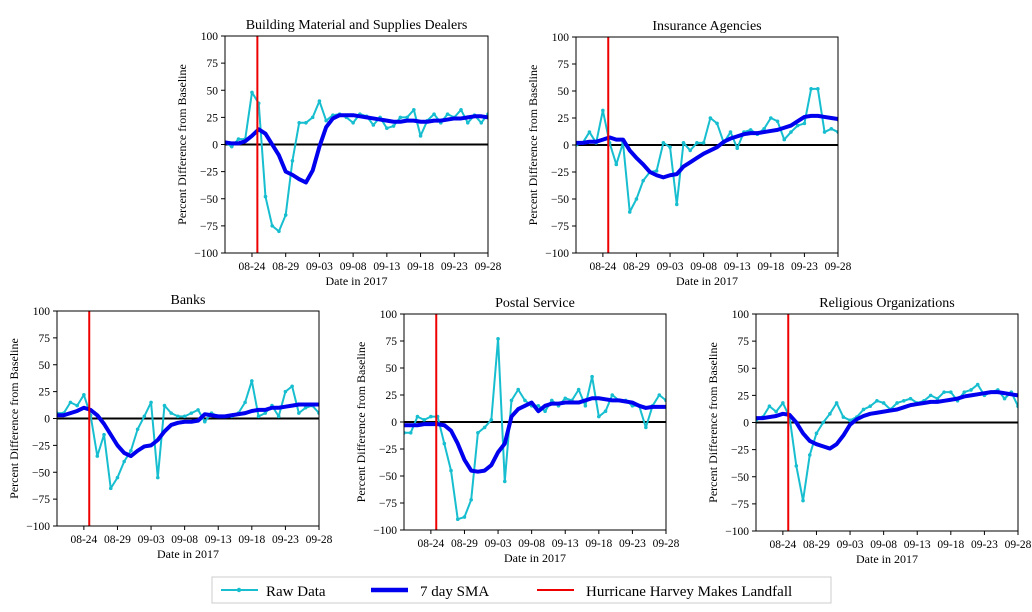  Describe the element at coordinates (464, 544) in the screenshot. I see `x-tick-label: 08-29` at that location.